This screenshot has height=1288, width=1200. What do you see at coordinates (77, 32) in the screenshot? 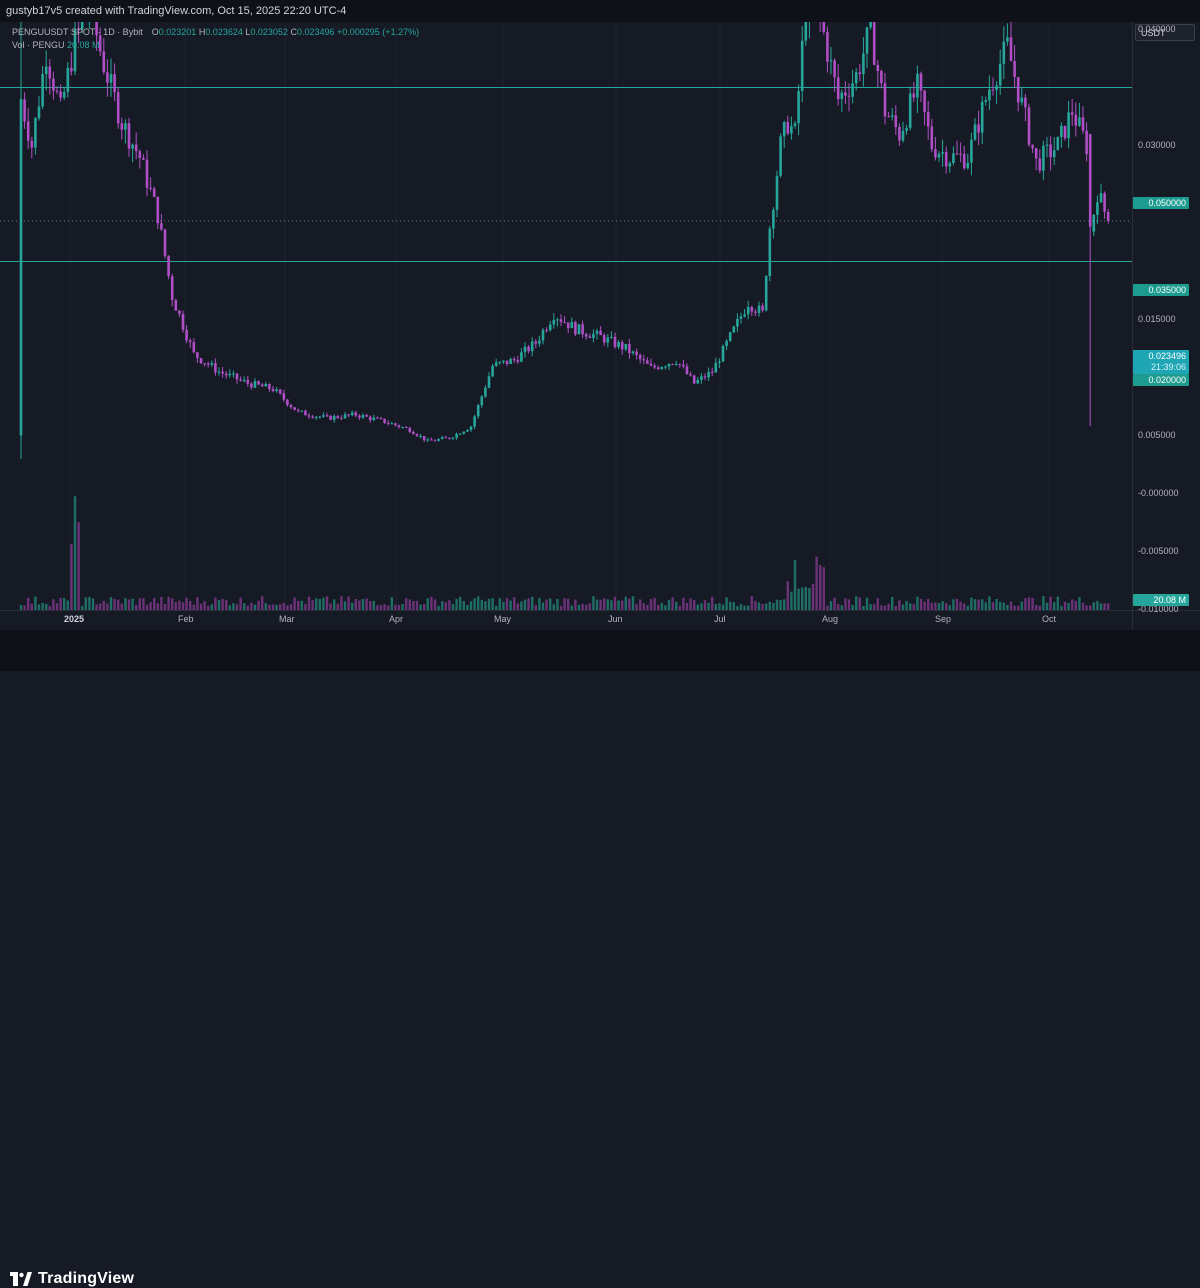
I see `legend-symbol: PENGUUSDT SPOT · 1D · Bybit` at bounding box center [77, 32].